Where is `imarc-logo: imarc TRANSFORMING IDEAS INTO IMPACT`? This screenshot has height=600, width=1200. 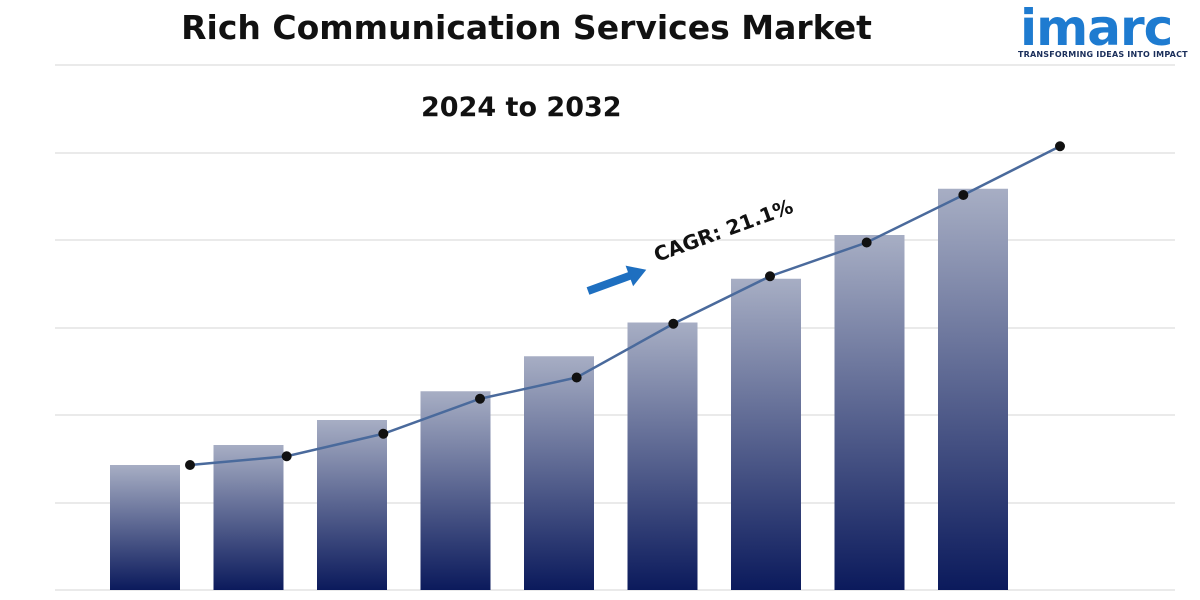
imarc-logo: imarc TRANSFORMING IDEAS INTO IMPACT is located at coordinates (1100, 31).